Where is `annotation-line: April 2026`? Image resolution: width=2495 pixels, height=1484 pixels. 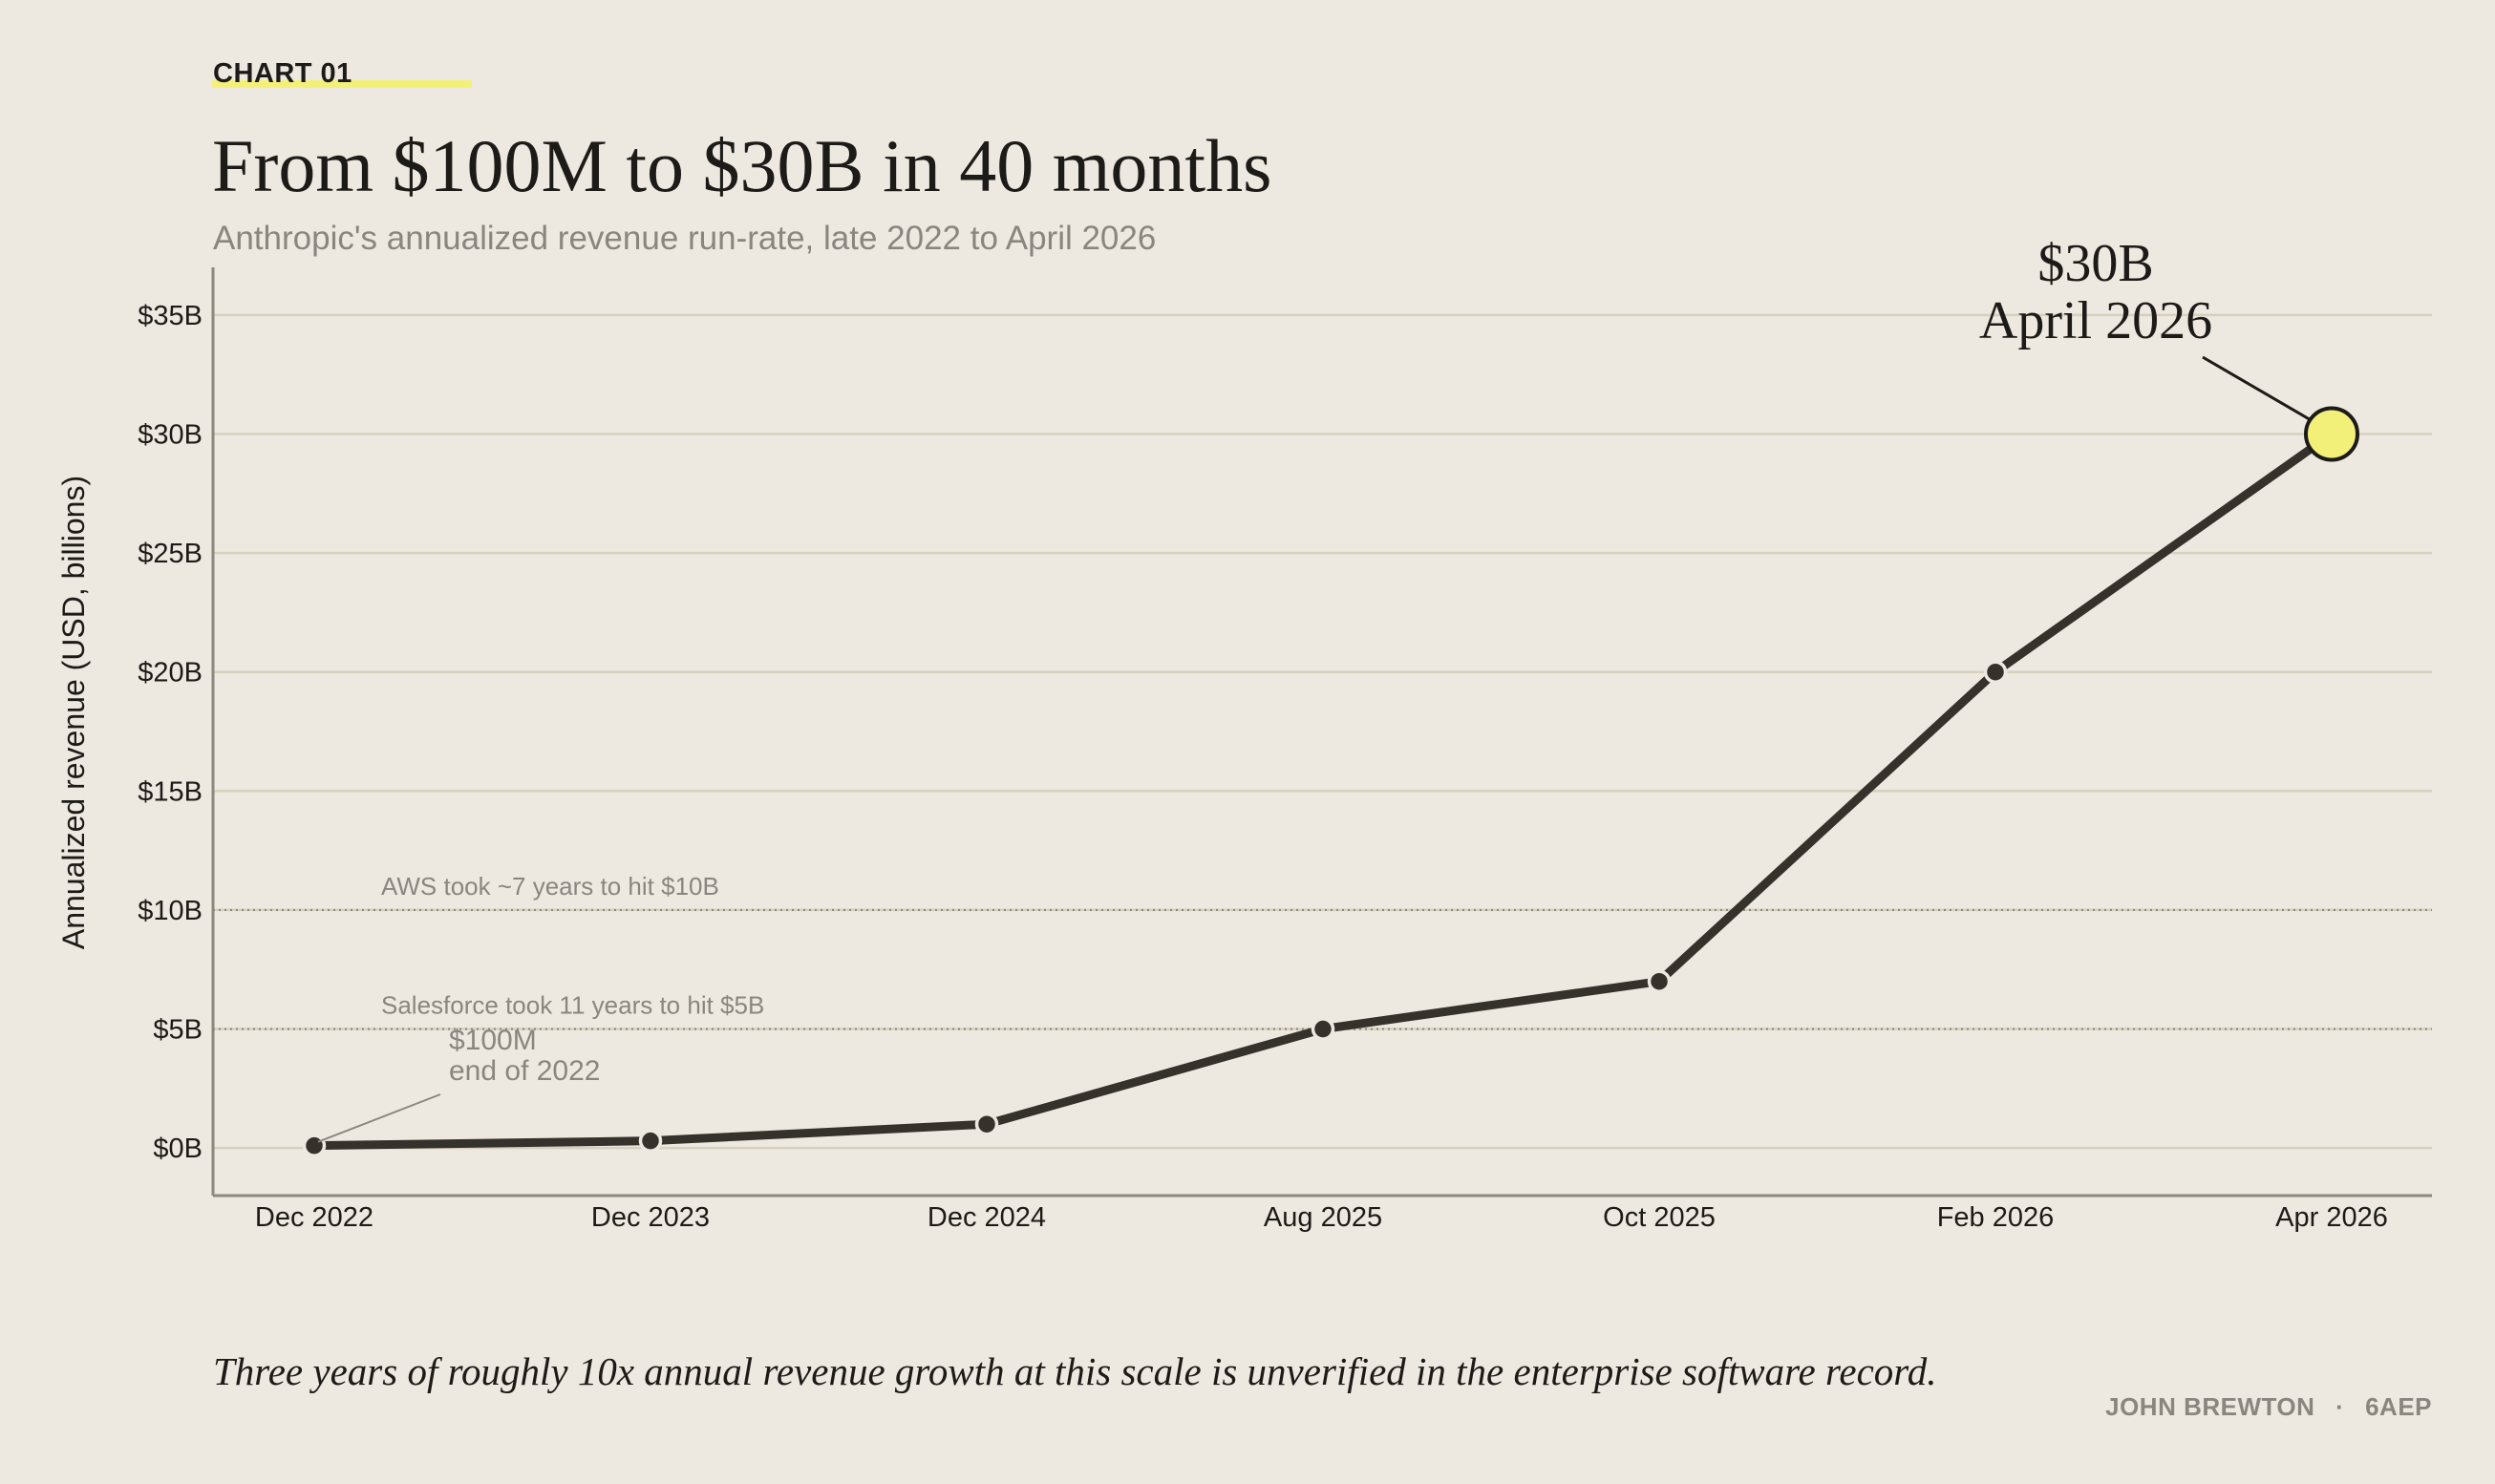
annotation-line: April 2026 is located at coordinates (2095, 320).